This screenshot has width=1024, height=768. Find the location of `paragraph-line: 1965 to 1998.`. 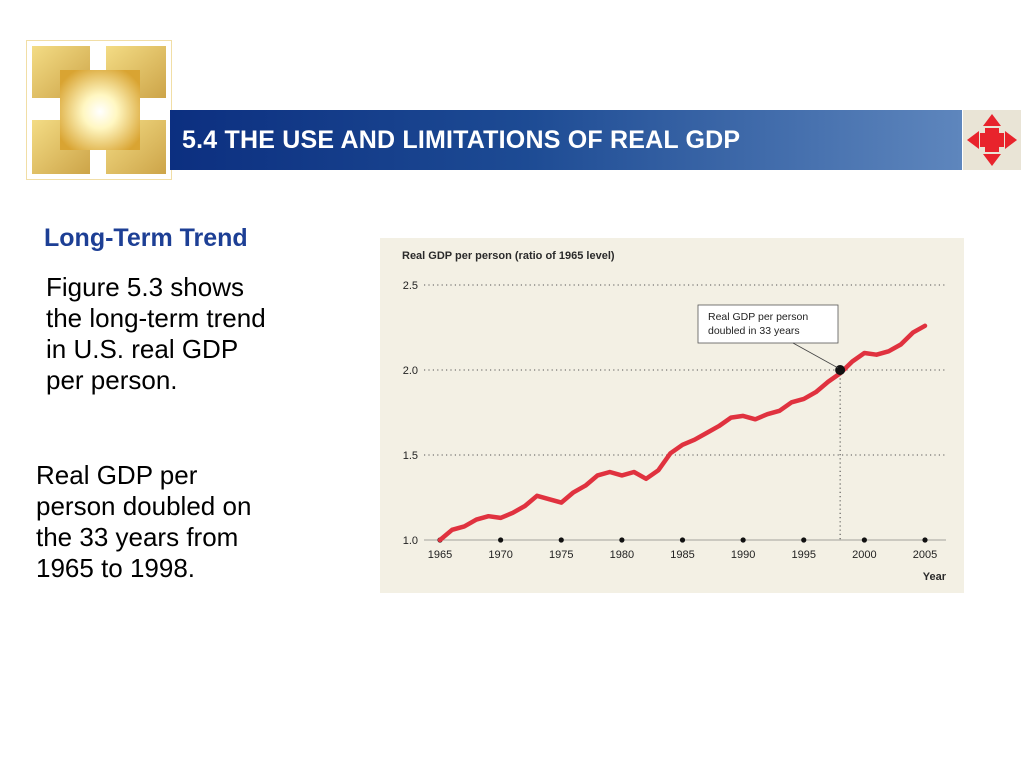

paragraph-line: 1965 to 1998. is located at coordinates (116, 568).